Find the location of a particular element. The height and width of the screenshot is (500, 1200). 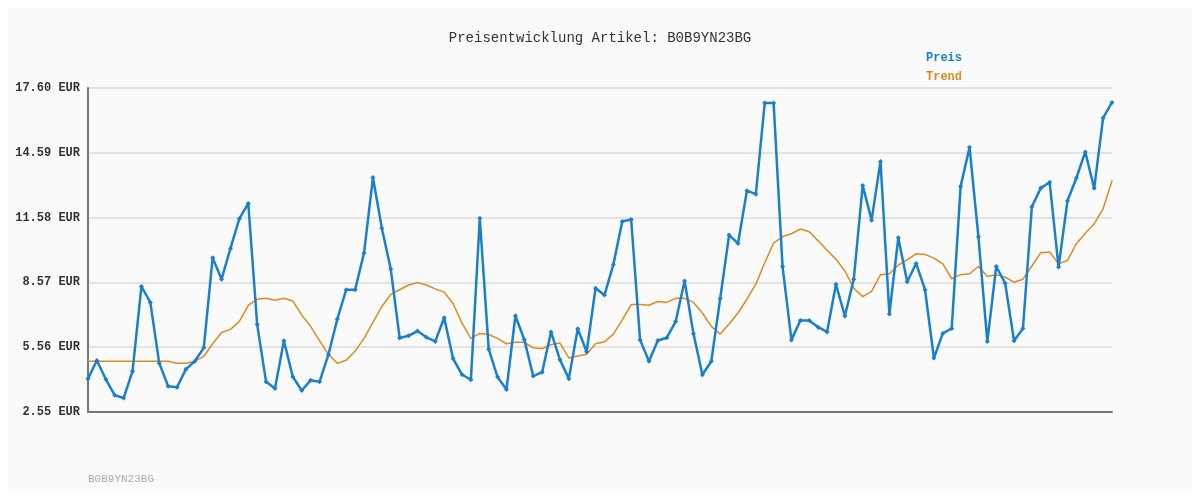

text: Preis is located at coordinates (944, 58).